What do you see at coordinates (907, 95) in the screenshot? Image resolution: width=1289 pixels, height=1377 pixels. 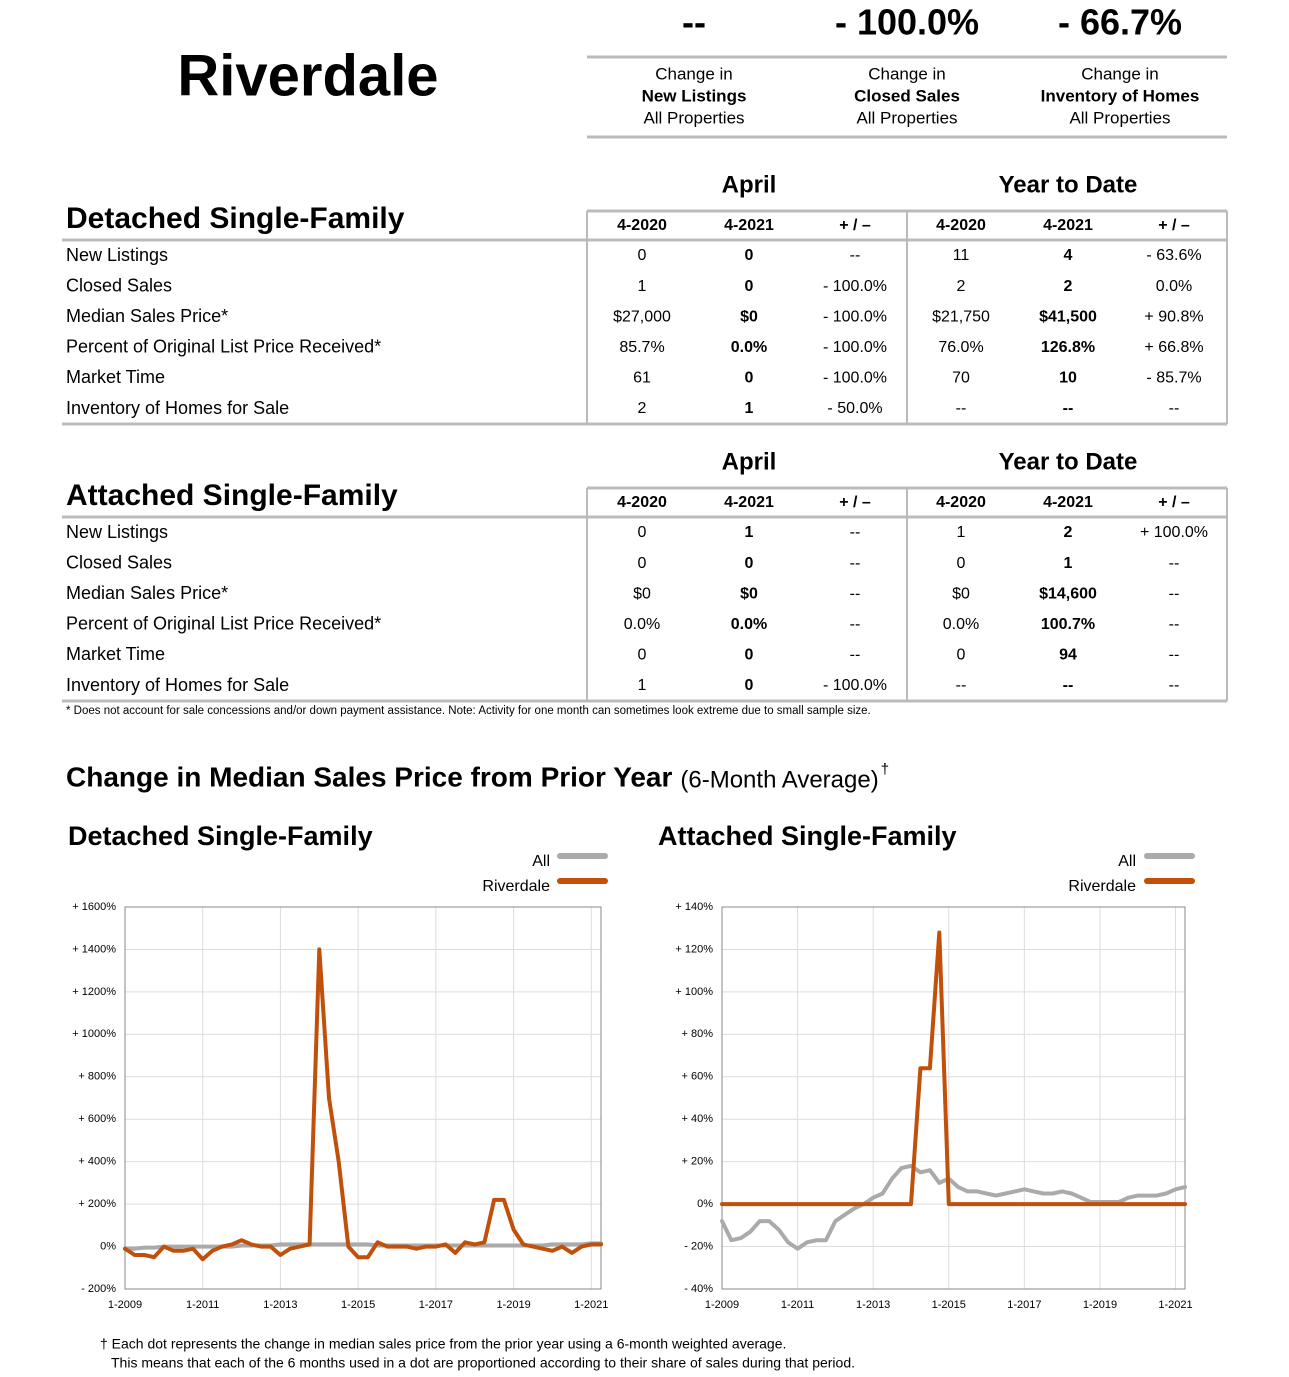 I see `summary-label: Closed Sales` at bounding box center [907, 95].